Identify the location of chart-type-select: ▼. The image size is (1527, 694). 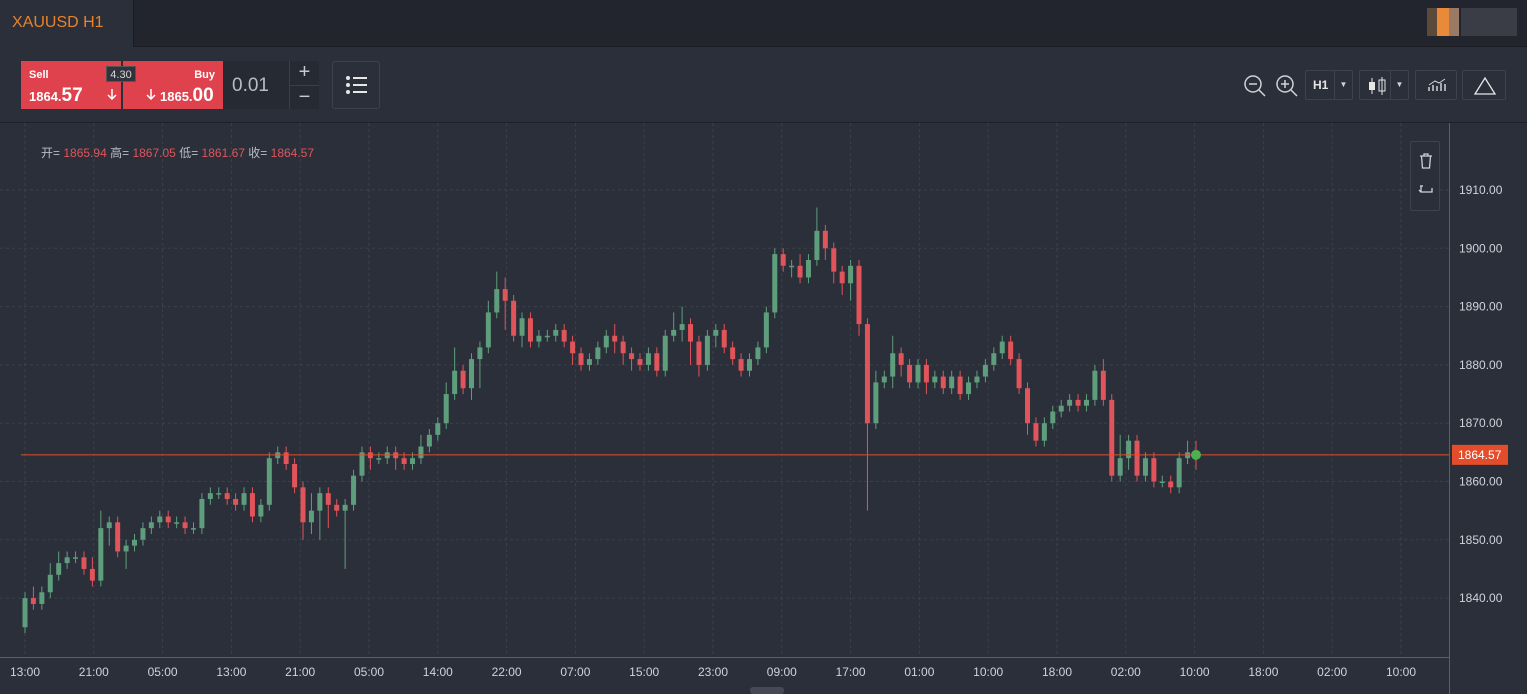
(1384, 85).